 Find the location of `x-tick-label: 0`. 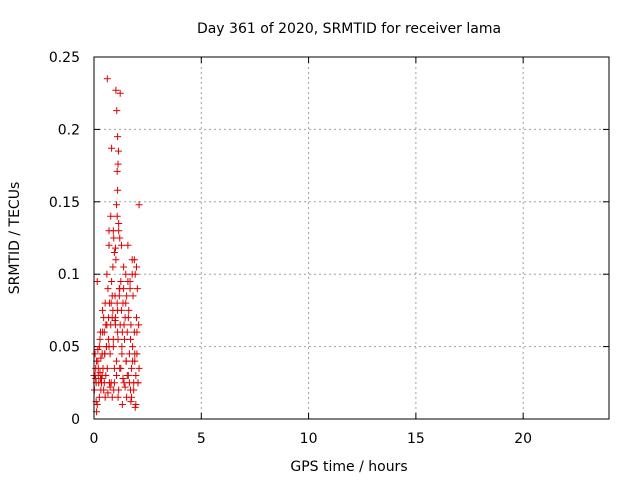

x-tick-label: 0 is located at coordinates (94, 439).